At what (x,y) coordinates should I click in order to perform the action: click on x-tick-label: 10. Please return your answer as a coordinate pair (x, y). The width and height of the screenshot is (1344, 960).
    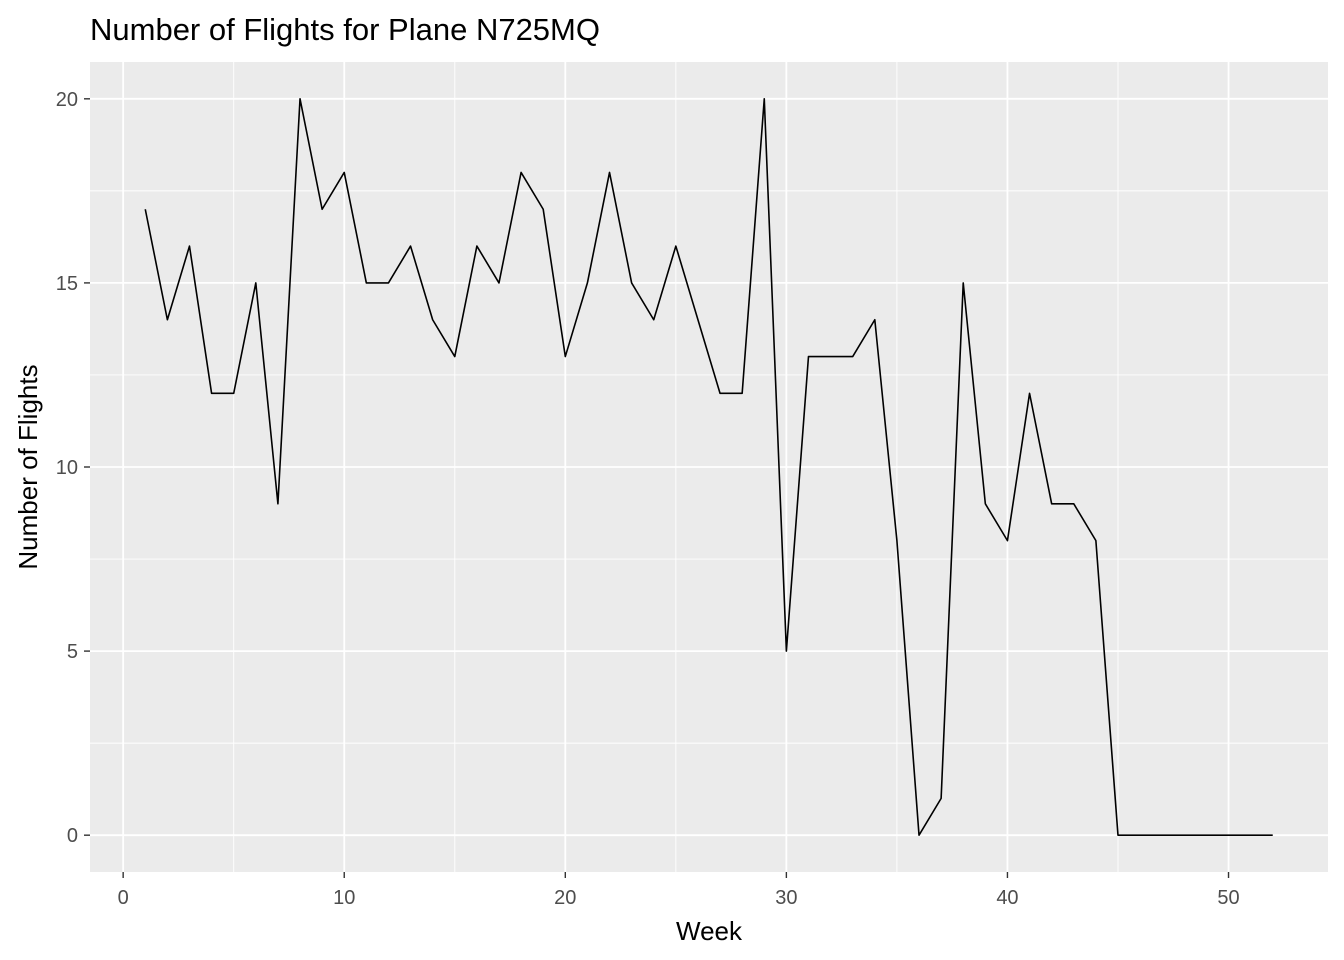
    Looking at the image, I should click on (344, 898).